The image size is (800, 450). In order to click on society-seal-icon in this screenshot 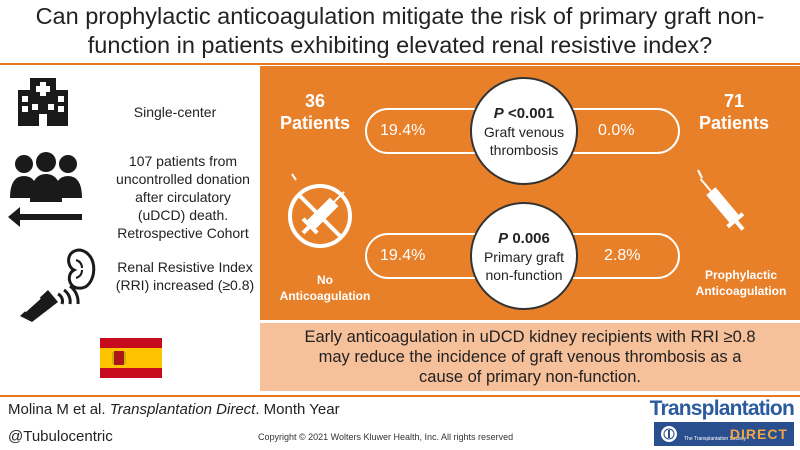, I will do `click(669, 434)`.